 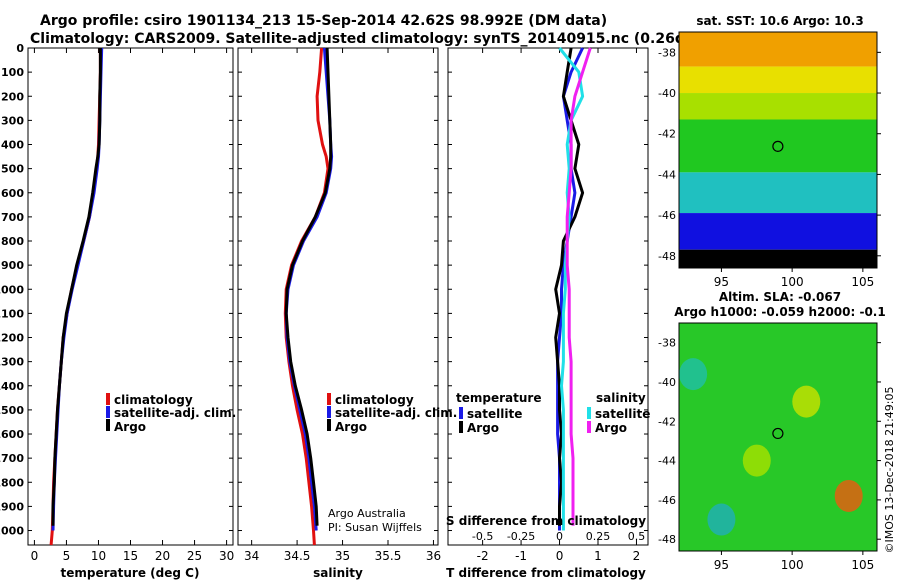 I want to click on lat-tick-label: -38, so click(x=667, y=52).